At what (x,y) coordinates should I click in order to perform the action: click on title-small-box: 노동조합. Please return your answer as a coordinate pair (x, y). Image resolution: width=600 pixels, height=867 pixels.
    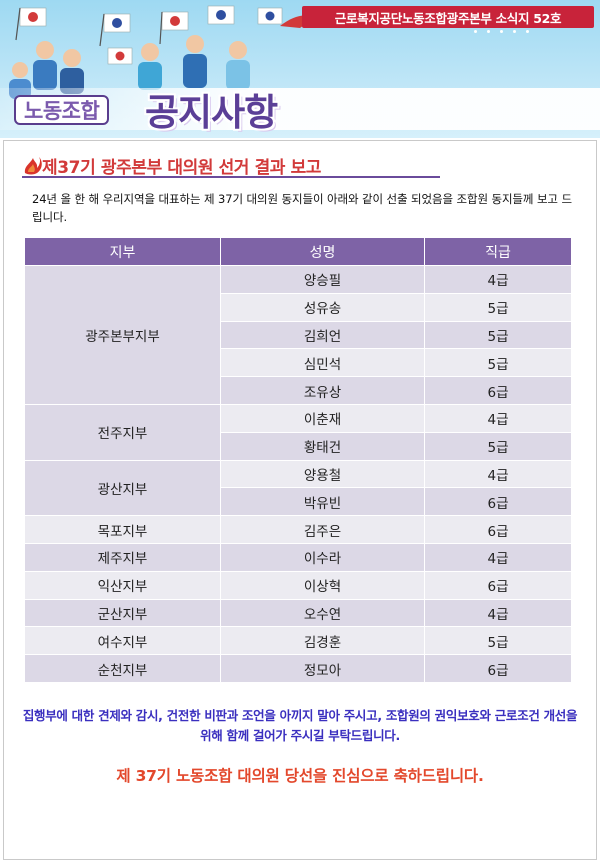
    Looking at the image, I should click on (62, 110).